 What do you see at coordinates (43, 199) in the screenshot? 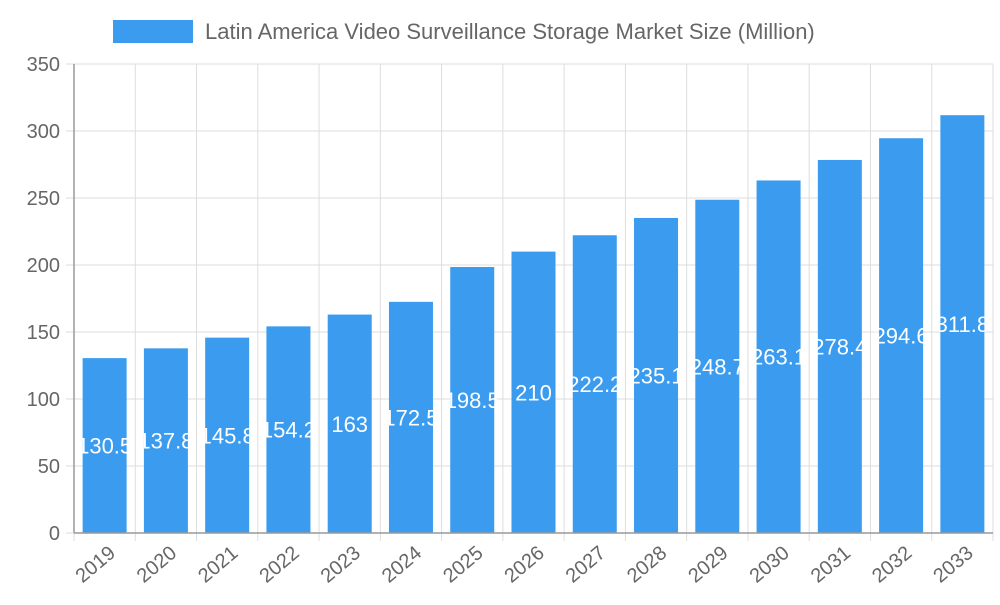
I see `y-tick-label: 250` at bounding box center [43, 199].